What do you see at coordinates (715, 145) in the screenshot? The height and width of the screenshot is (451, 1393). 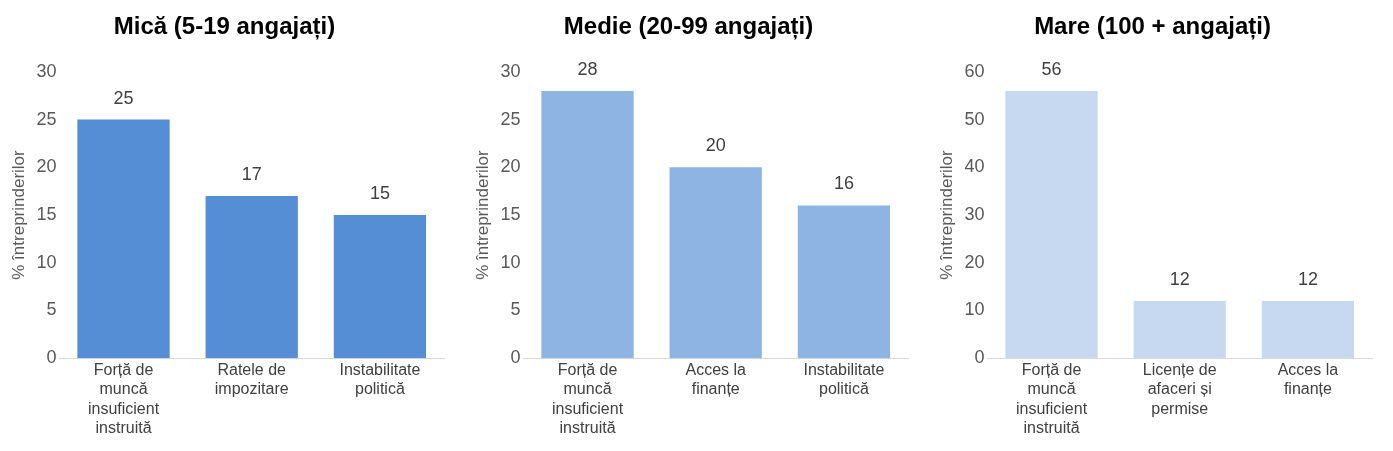 I see `data-label: 20` at bounding box center [715, 145].